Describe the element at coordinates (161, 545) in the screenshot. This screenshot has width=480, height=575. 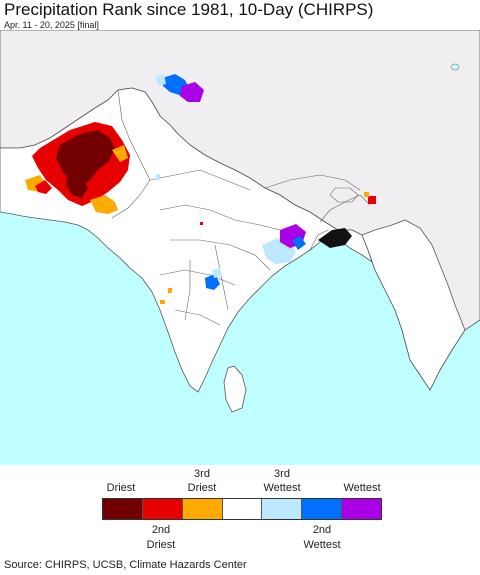
I see `legend-label-2nd-driest-line2: Driest` at that location.